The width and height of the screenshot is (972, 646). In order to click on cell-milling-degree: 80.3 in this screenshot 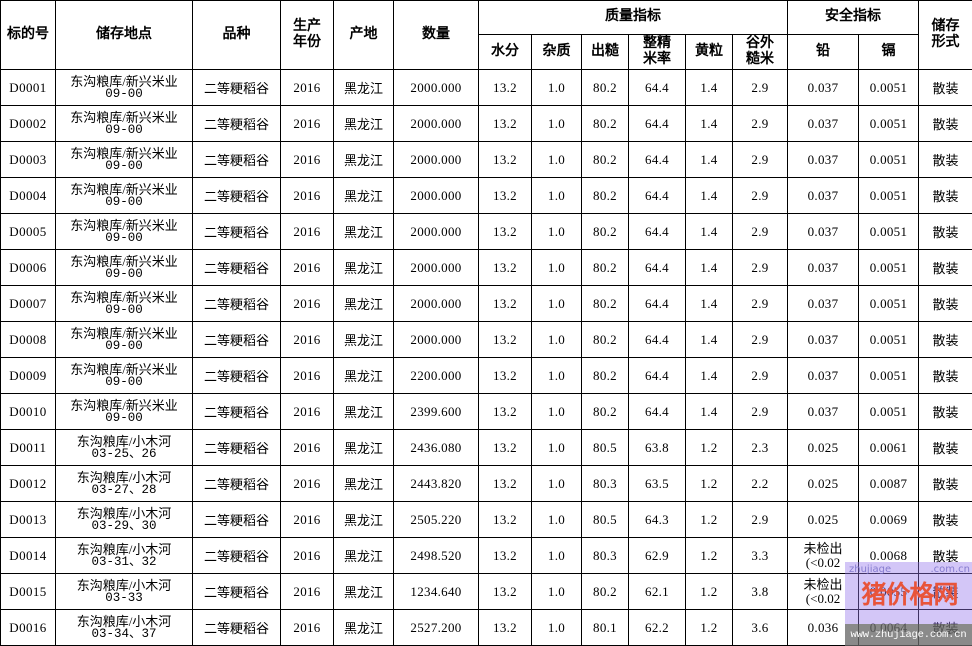, I will do `click(605, 483)`.